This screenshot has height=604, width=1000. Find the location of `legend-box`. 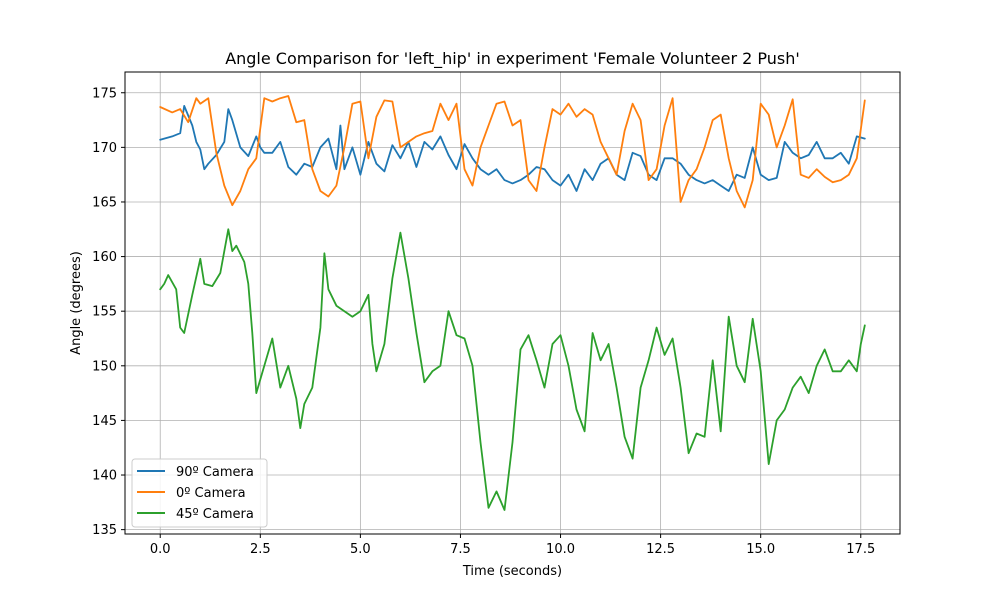

legend-box is located at coordinates (199, 493).